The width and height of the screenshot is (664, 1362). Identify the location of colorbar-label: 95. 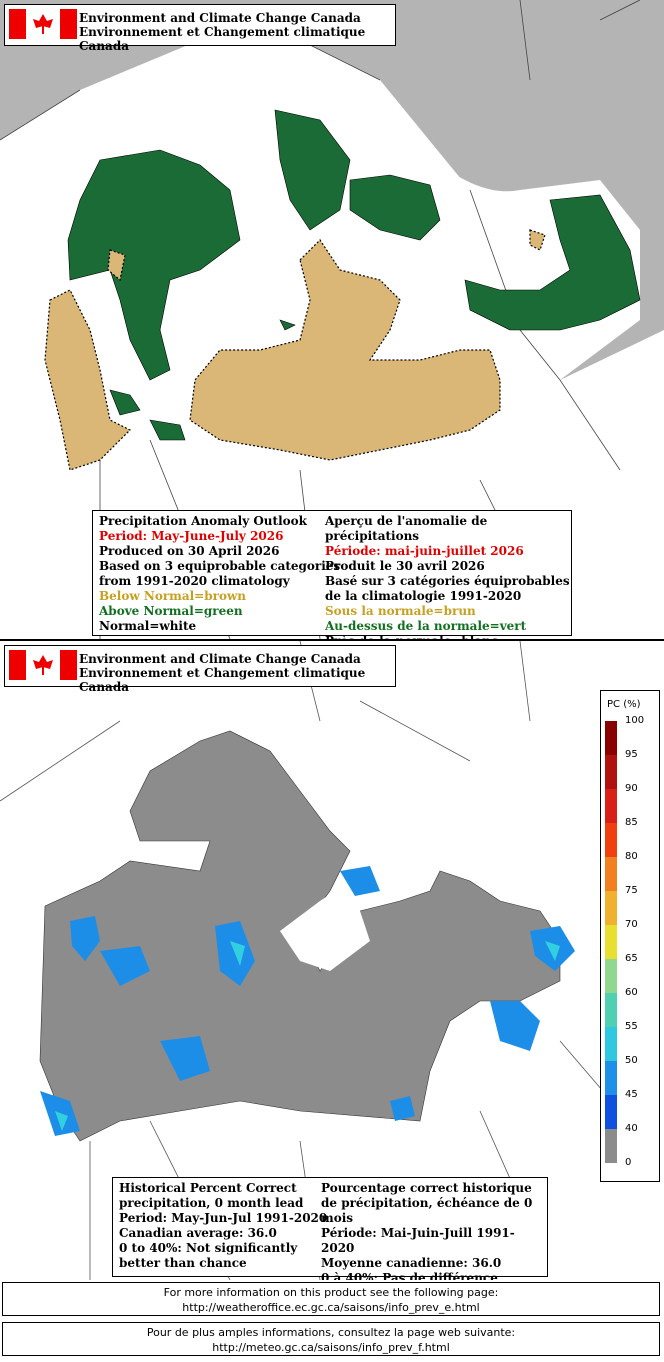
(631, 754).